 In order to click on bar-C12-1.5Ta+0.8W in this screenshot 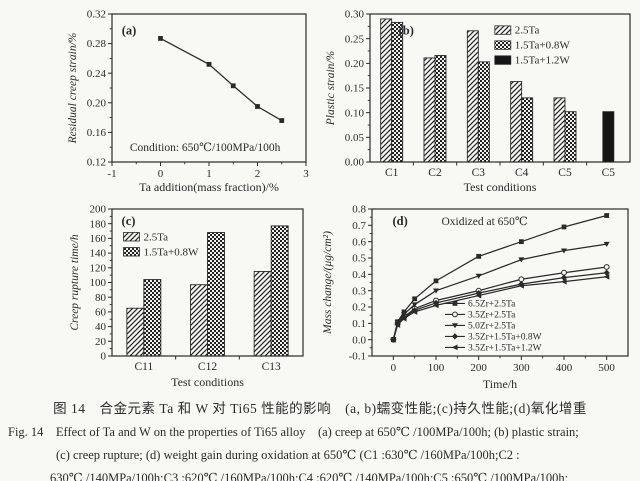, I will do `click(216, 294)`.